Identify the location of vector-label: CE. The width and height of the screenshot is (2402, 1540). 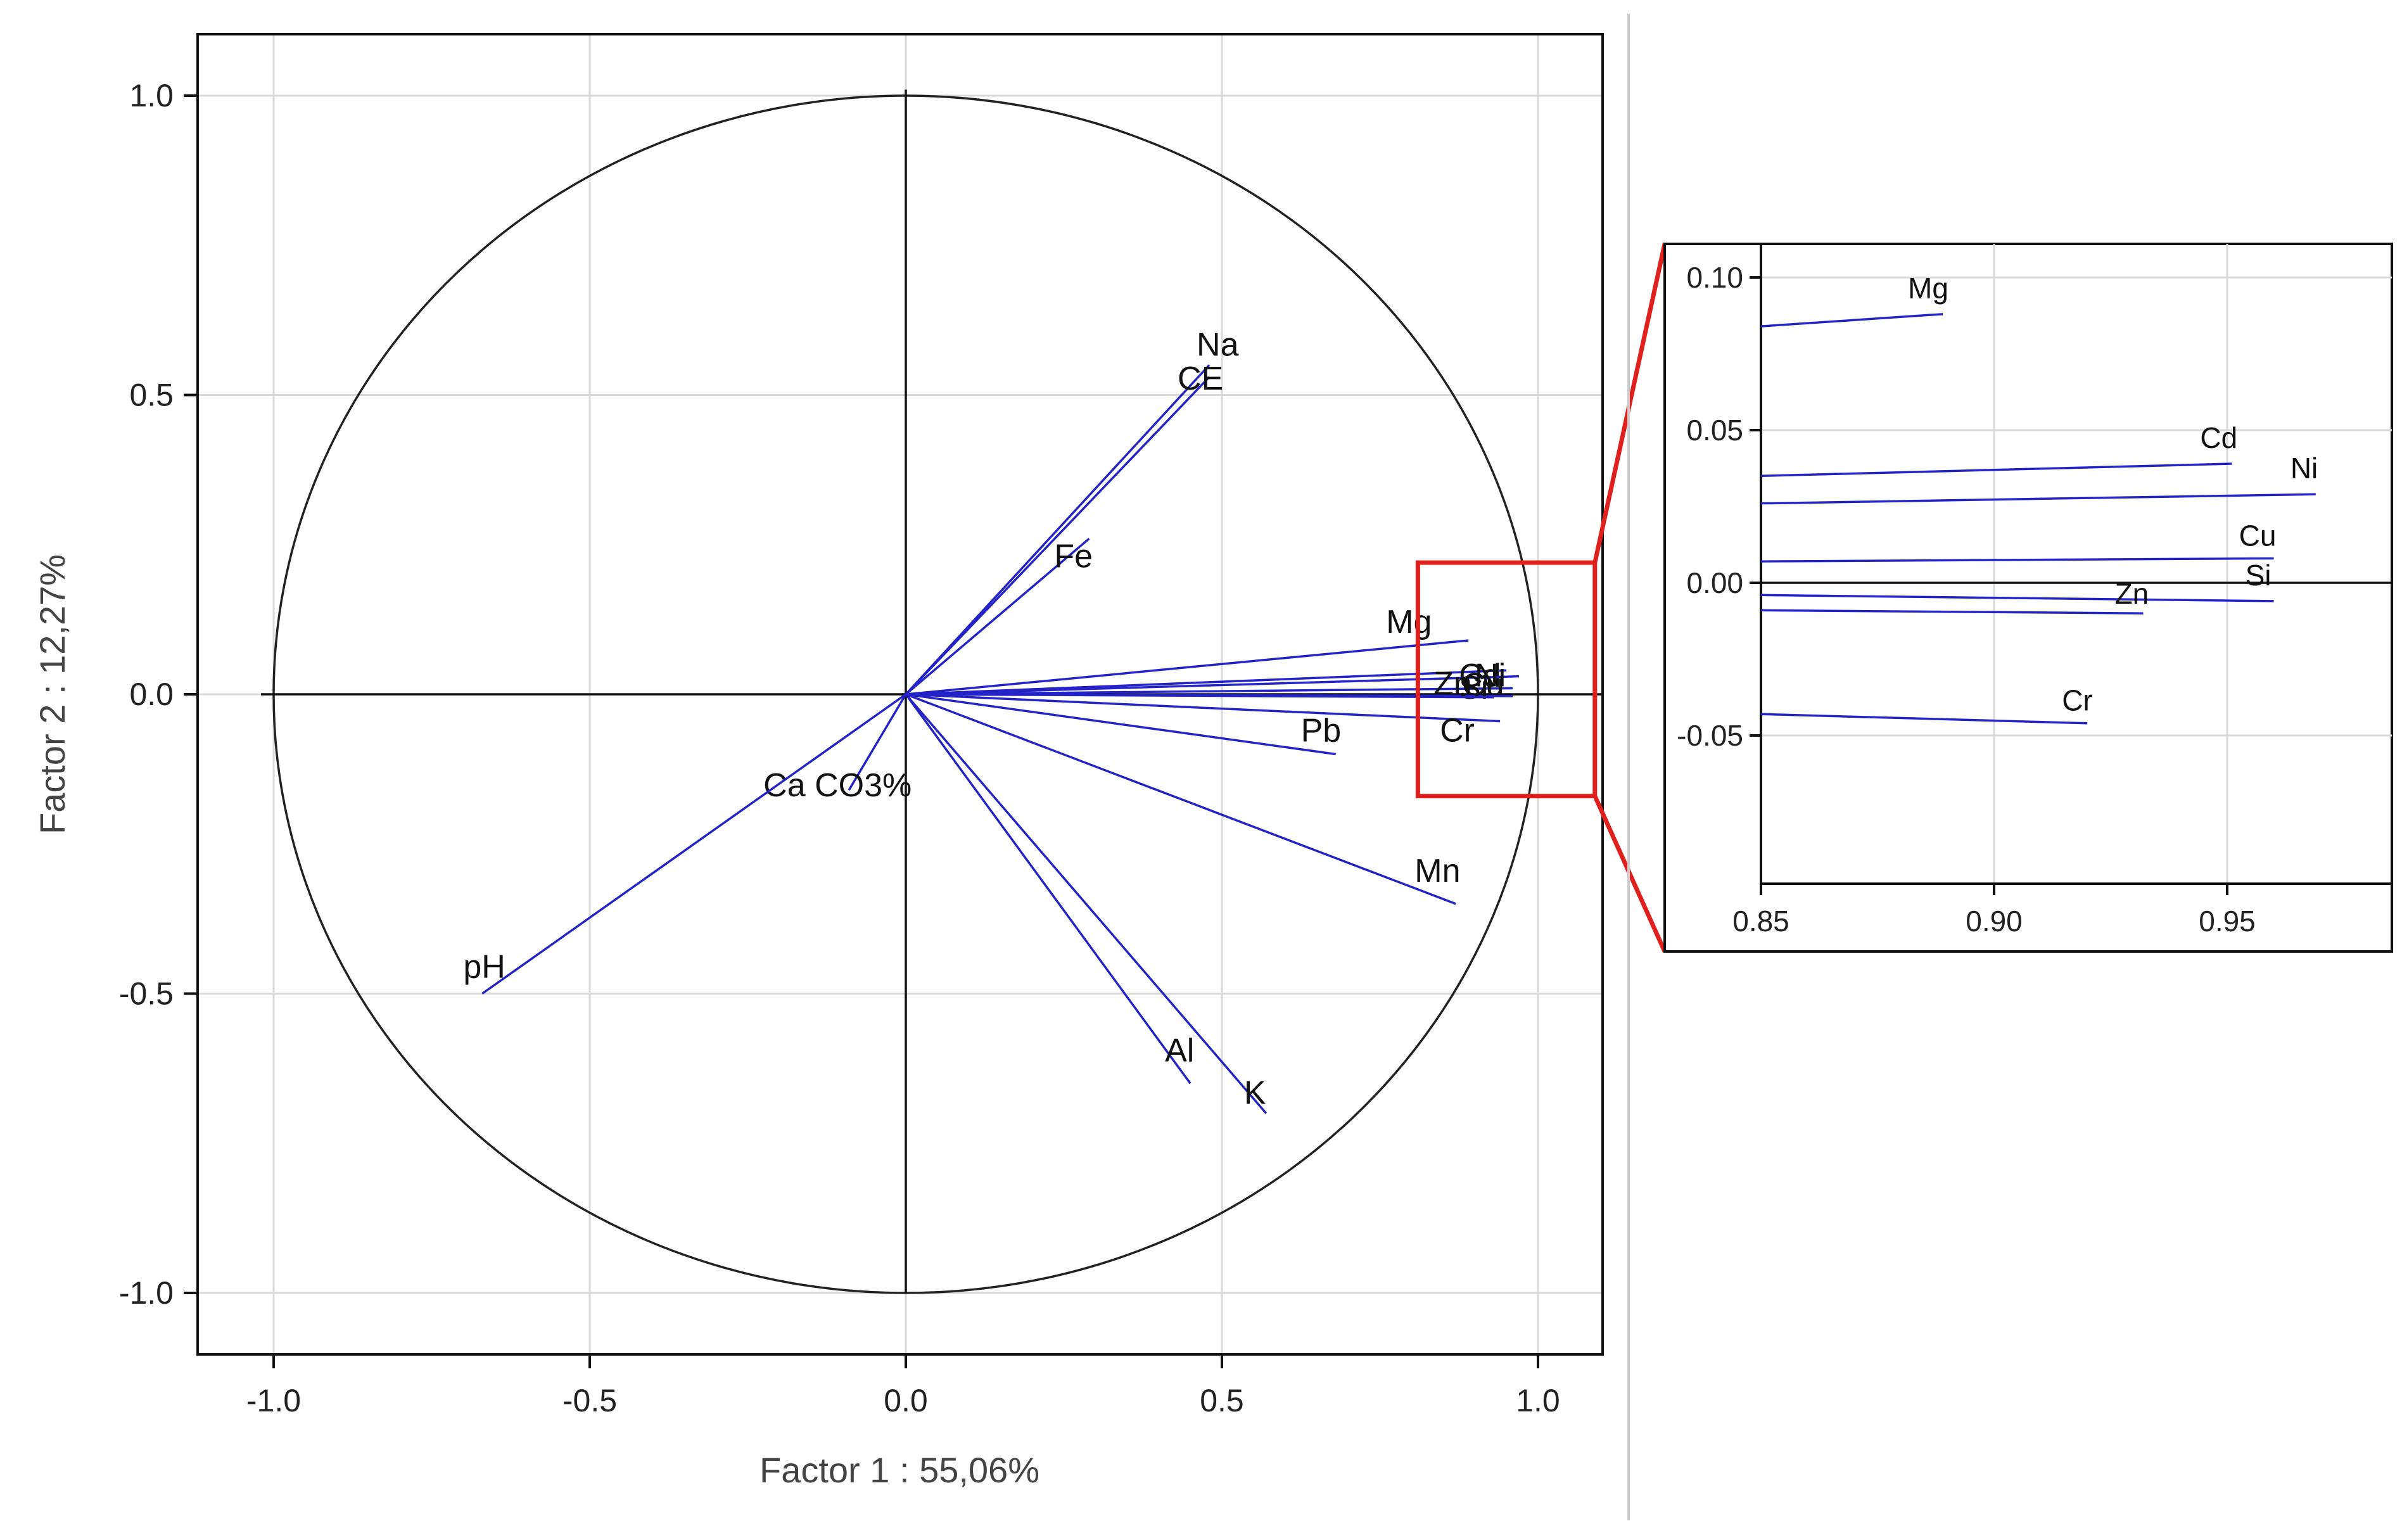
(1200, 378).